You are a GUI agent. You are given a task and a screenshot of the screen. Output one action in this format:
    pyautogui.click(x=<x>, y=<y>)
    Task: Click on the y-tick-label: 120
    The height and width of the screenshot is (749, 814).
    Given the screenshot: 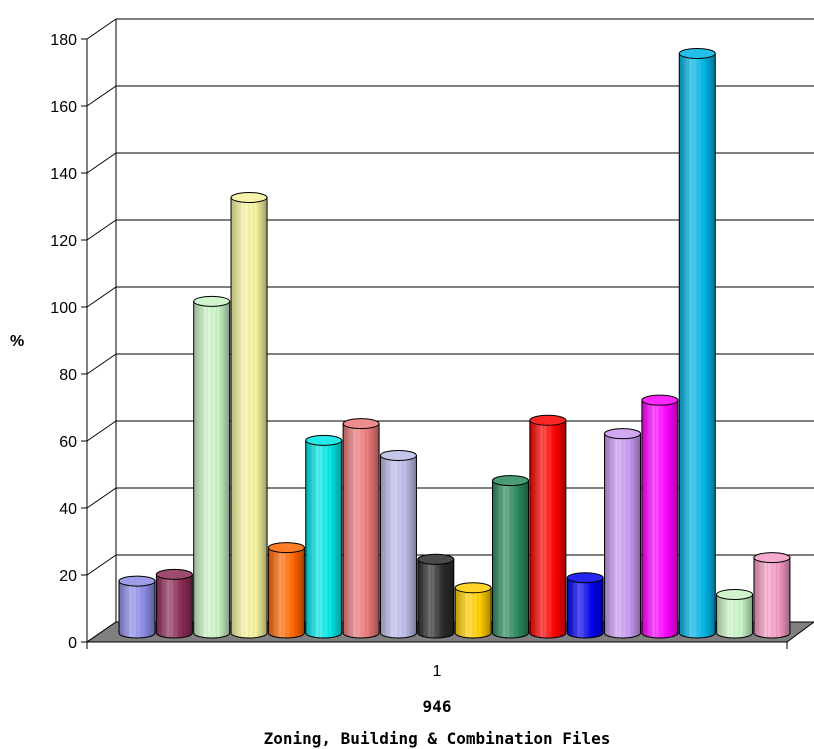 What is the action you would take?
    pyautogui.click(x=63, y=241)
    